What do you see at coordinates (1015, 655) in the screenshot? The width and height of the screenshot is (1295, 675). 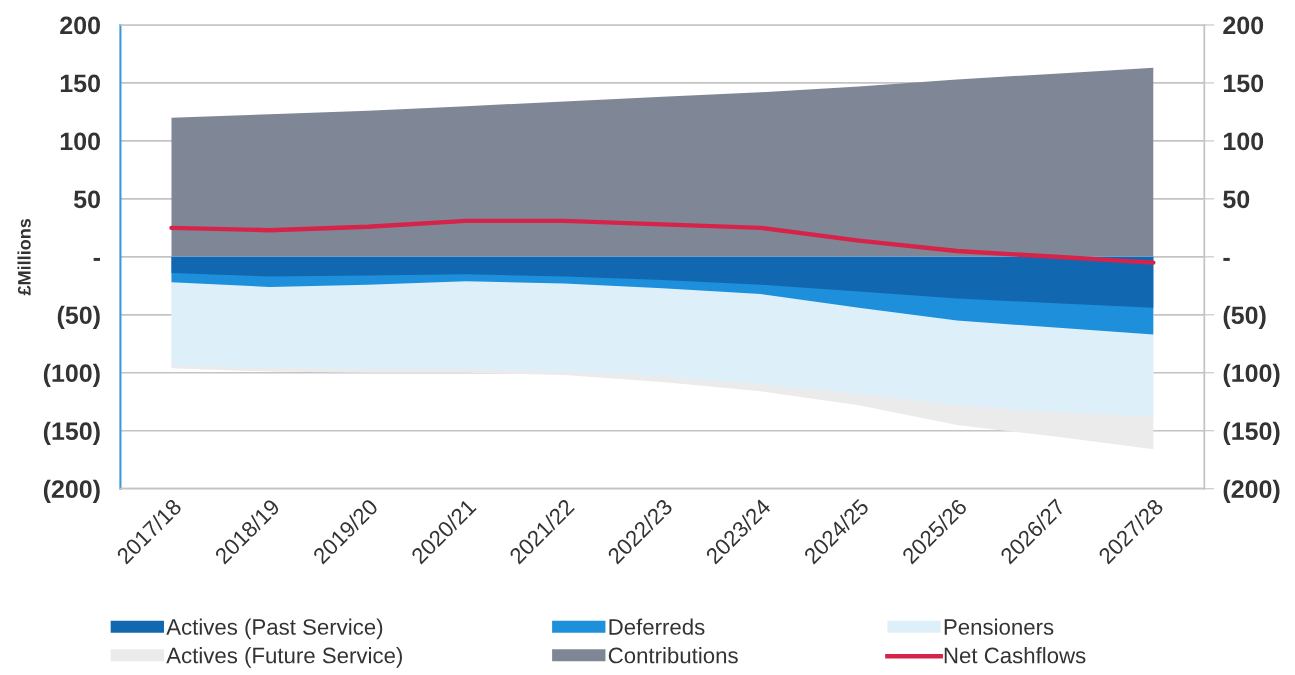 I see `legend-label: Net Cashflows` at bounding box center [1015, 655].